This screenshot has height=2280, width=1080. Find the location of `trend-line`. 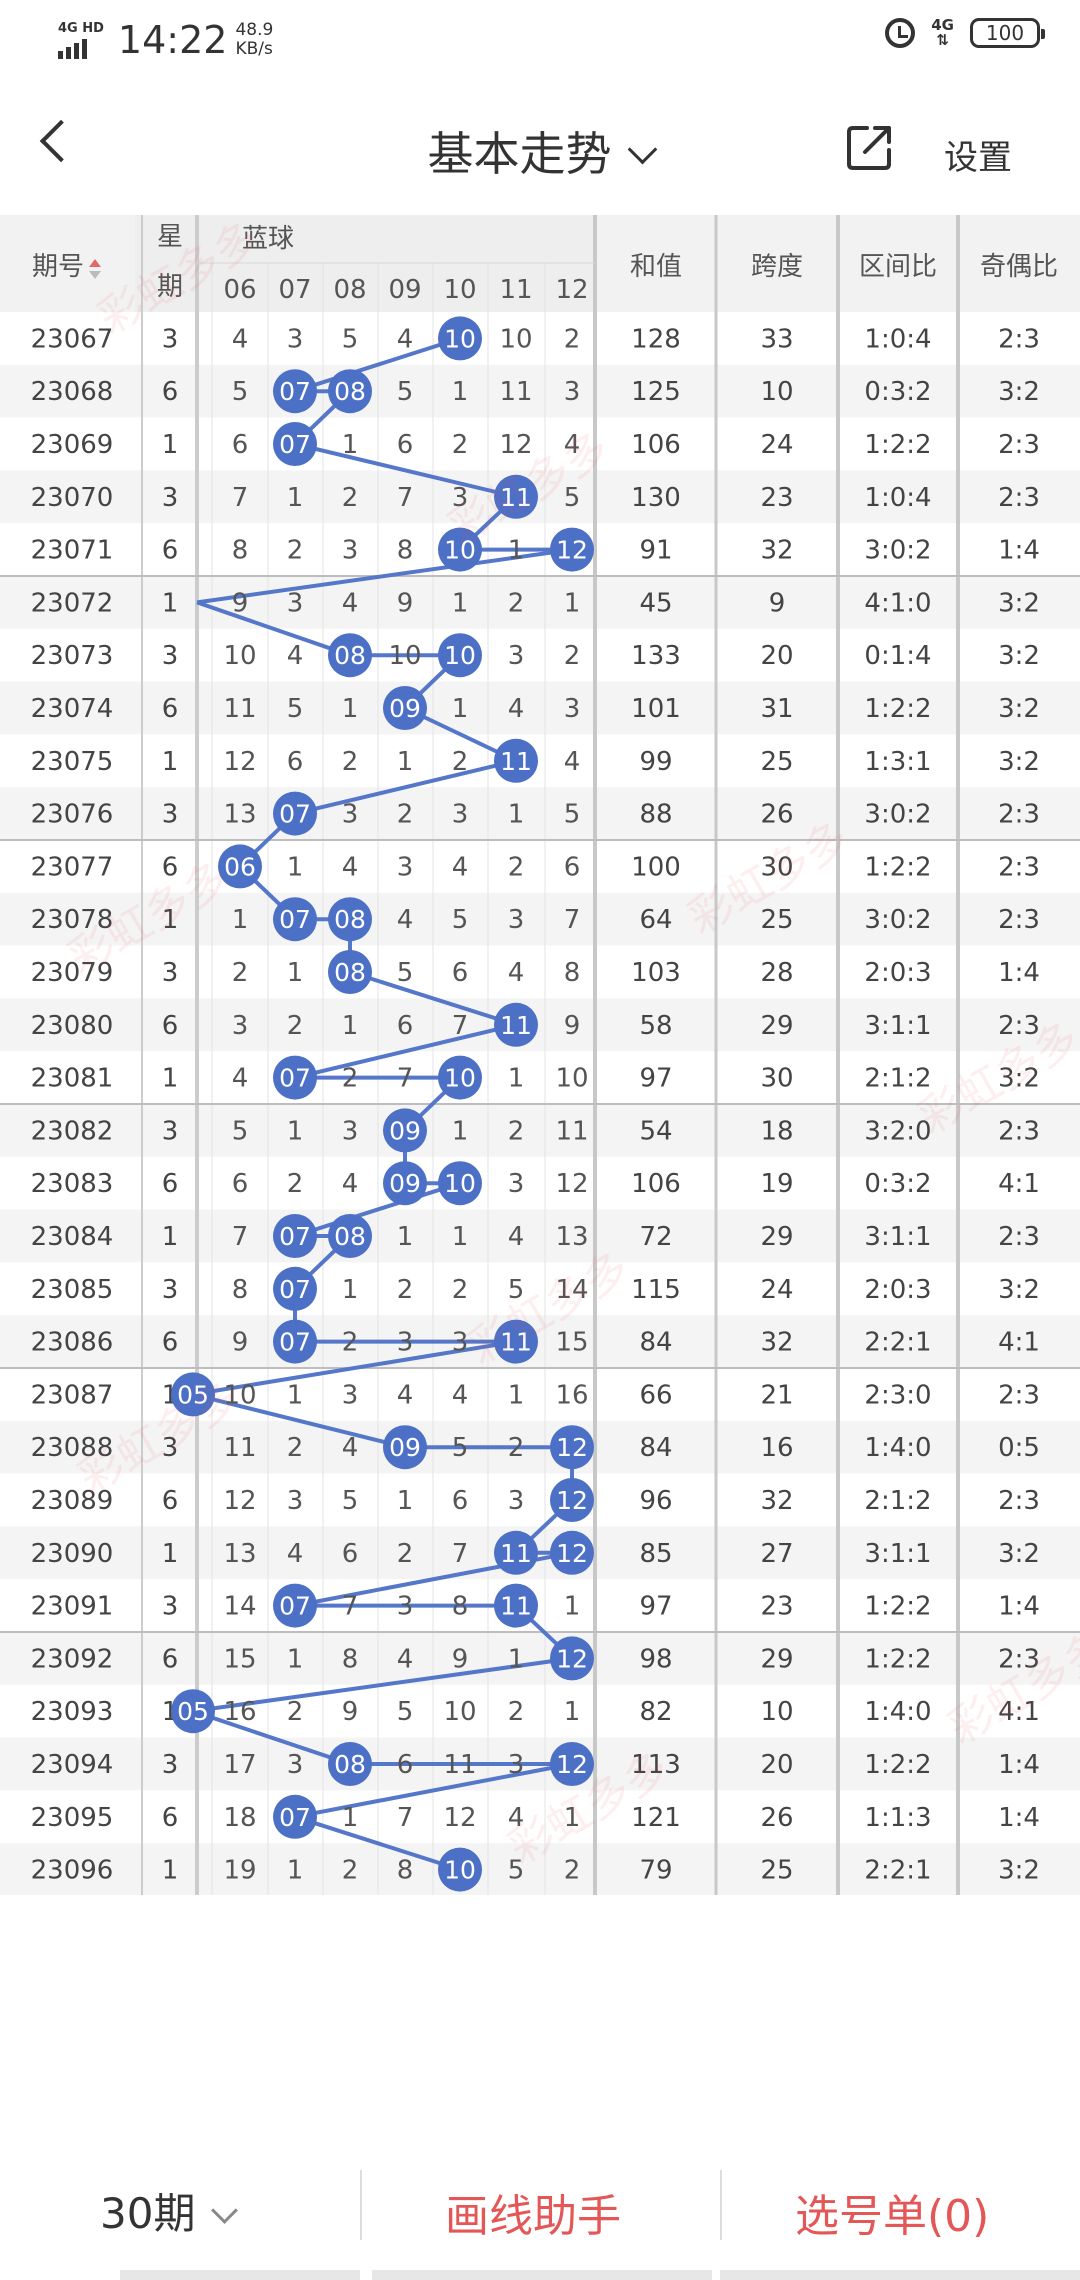

trend-line is located at coordinates (433, 1790).